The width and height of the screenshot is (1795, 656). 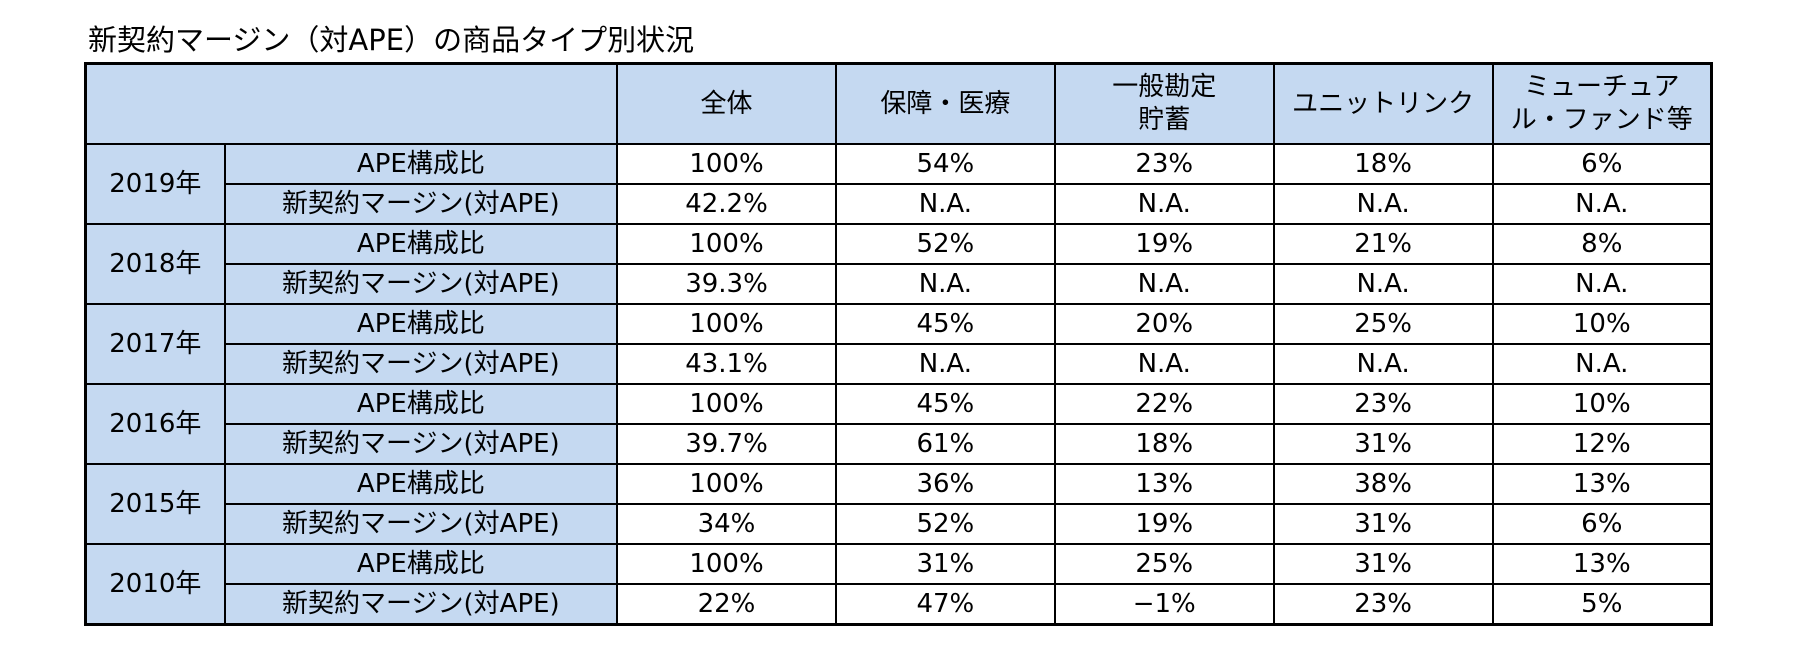 I want to click on value-cell: 8%, so click(x=1602, y=244).